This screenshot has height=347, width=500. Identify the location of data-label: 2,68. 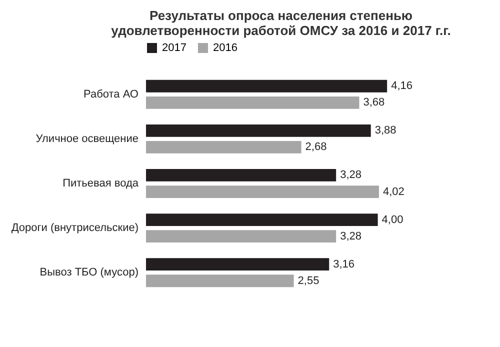
(316, 147).